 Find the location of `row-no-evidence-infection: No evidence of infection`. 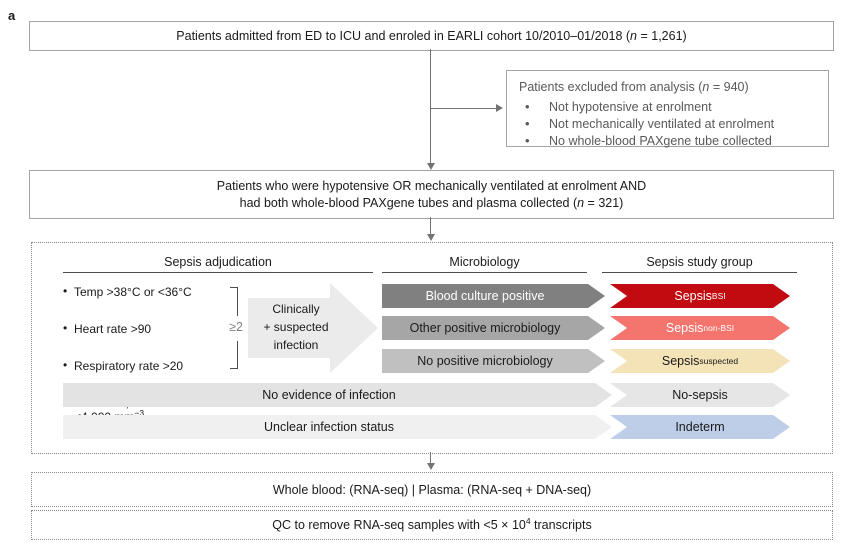

row-no-evidence-infection: No evidence of infection is located at coordinates (337, 395).